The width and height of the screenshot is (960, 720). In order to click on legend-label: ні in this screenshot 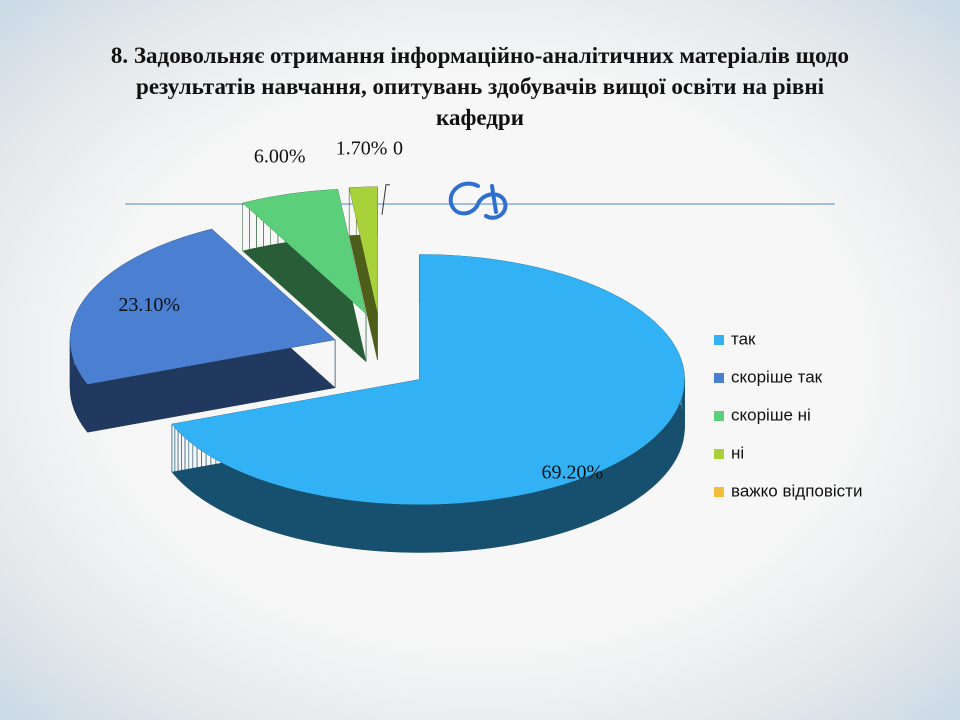, I will do `click(737, 452)`.